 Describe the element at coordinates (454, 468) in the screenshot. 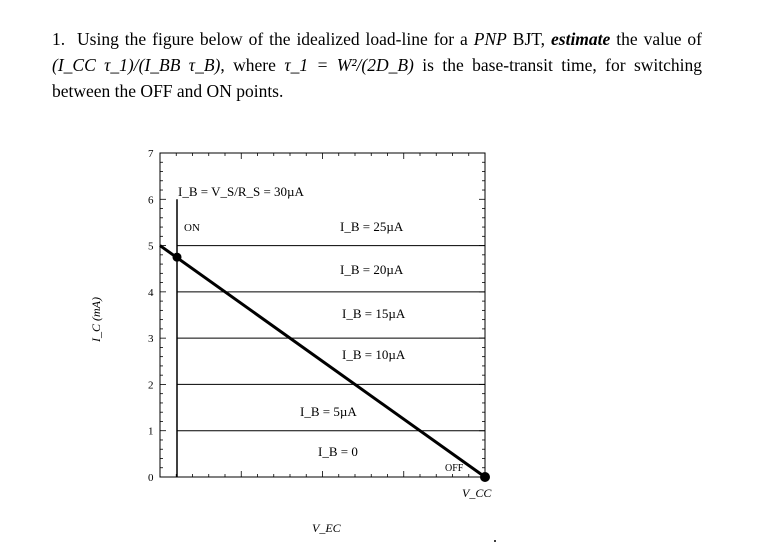

I see `off-label: OFF` at that location.